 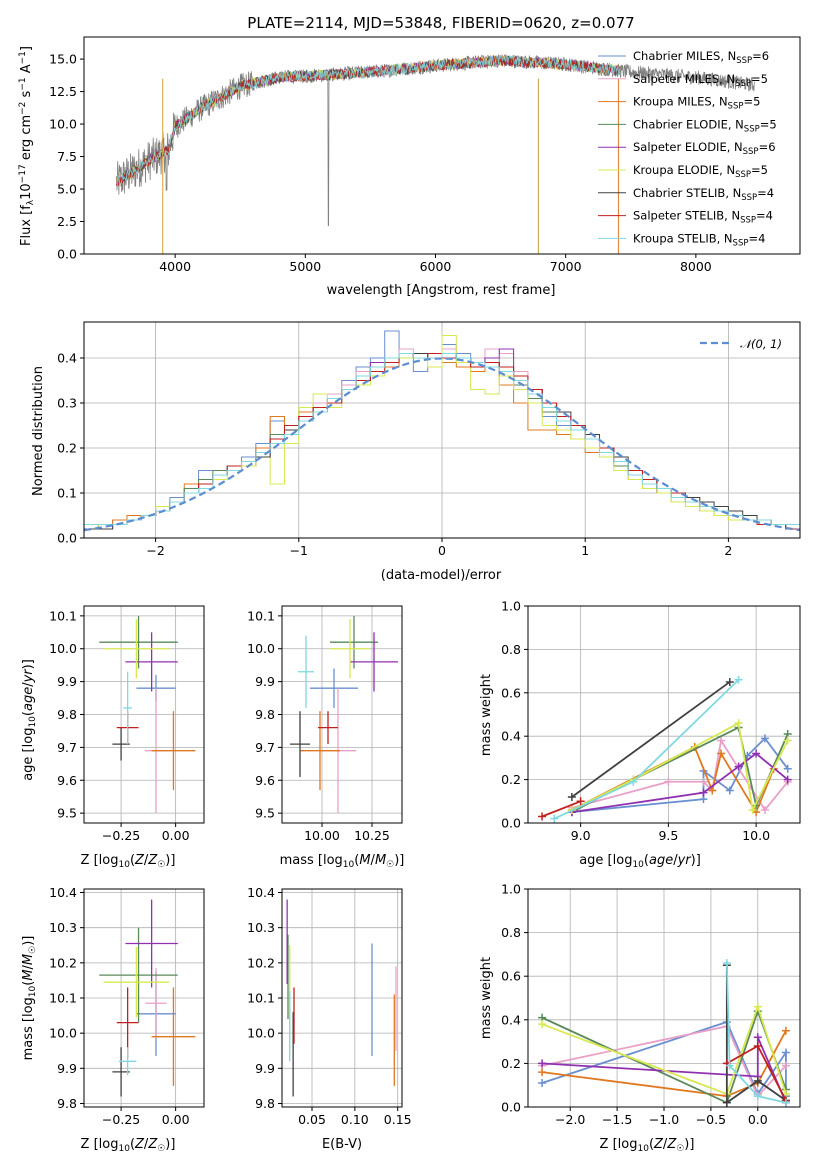 What do you see at coordinates (566, 266) in the screenshot?
I see `x-tick-label: 7000` at bounding box center [566, 266].